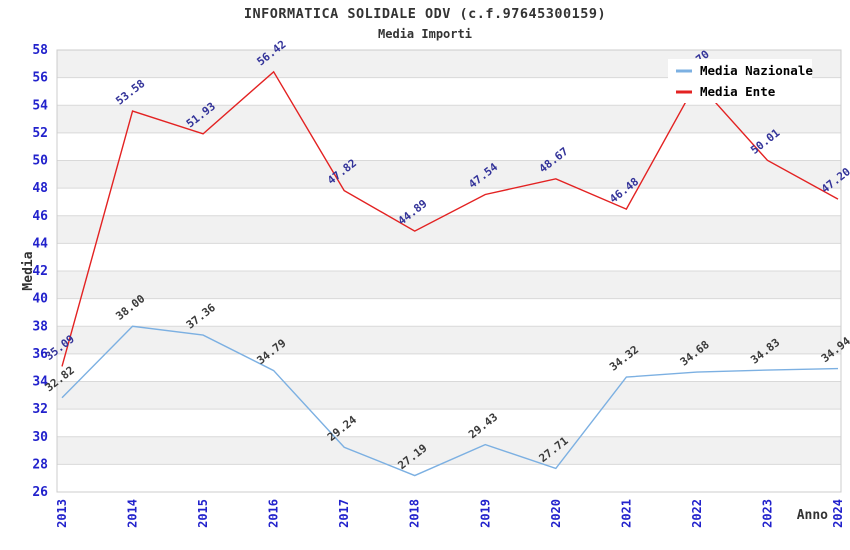  I want to click on y-axis-tick-label: 46, so click(40, 216).